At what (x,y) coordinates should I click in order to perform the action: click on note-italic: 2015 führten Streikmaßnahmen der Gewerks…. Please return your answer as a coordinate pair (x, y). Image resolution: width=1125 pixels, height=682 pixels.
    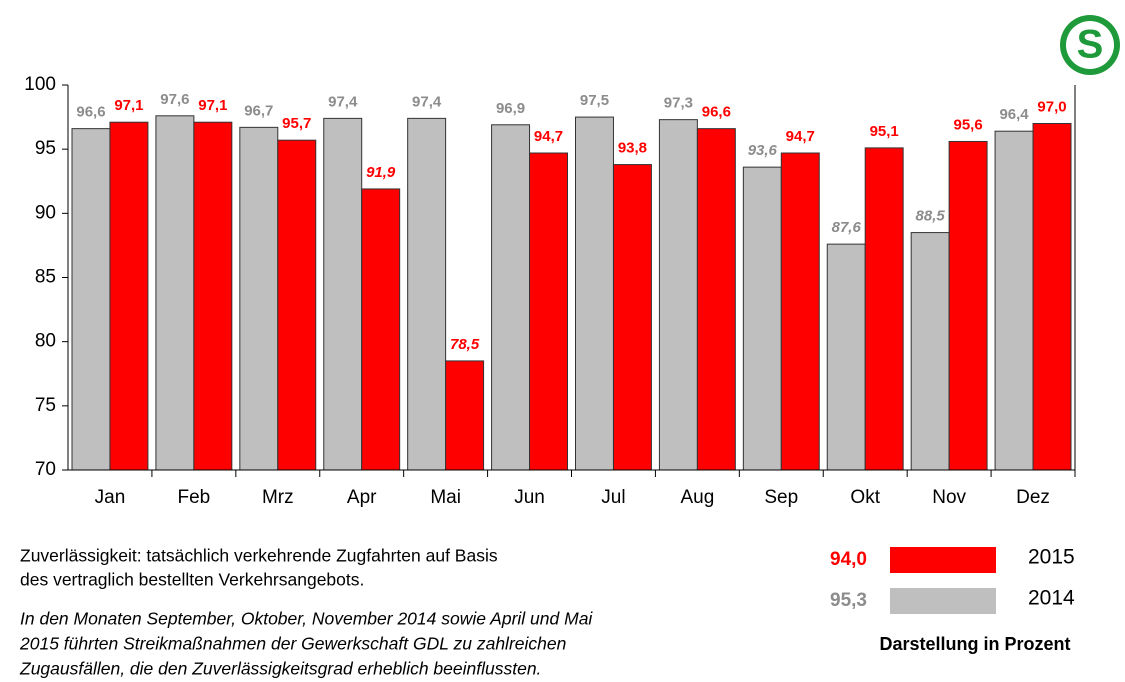
    Looking at the image, I should click on (292, 644).